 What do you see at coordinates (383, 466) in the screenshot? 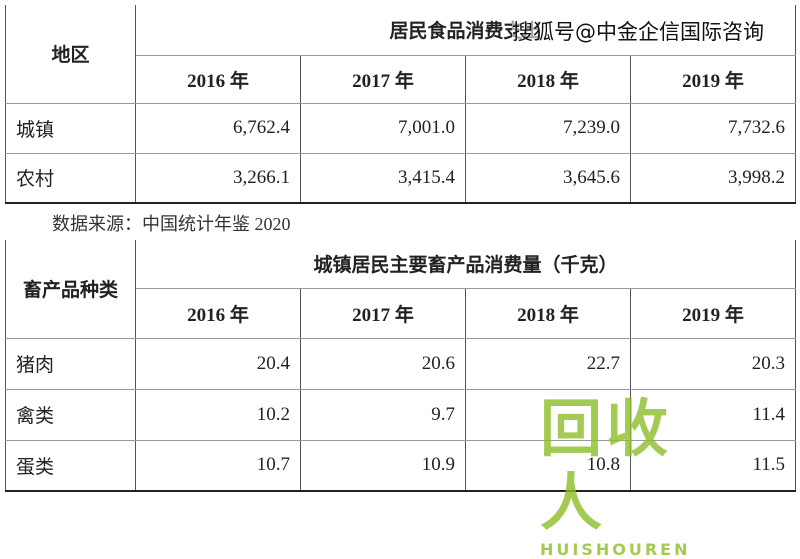
I see `cell: 10.9` at bounding box center [383, 466].